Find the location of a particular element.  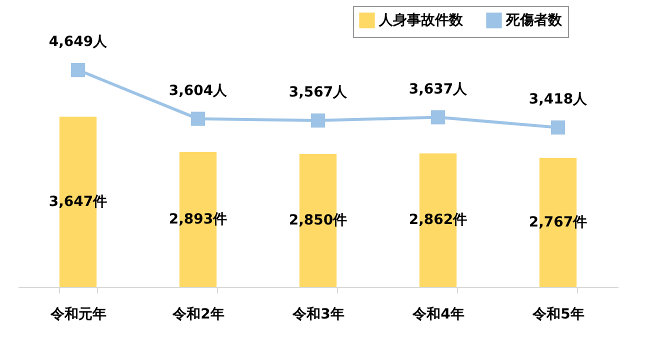

data-label: 3,637人 is located at coordinates (438, 89).